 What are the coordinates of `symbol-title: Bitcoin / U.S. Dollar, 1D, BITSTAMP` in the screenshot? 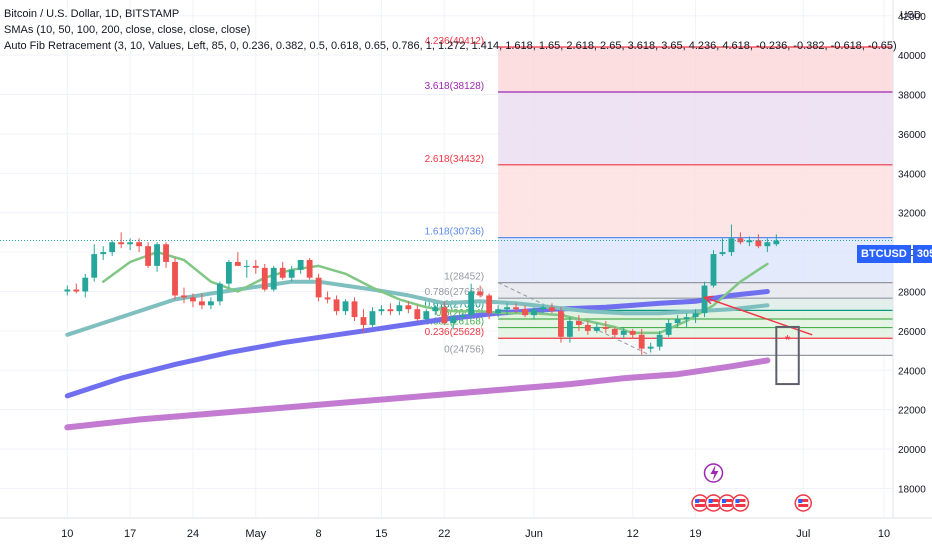 It's located at (92, 14).